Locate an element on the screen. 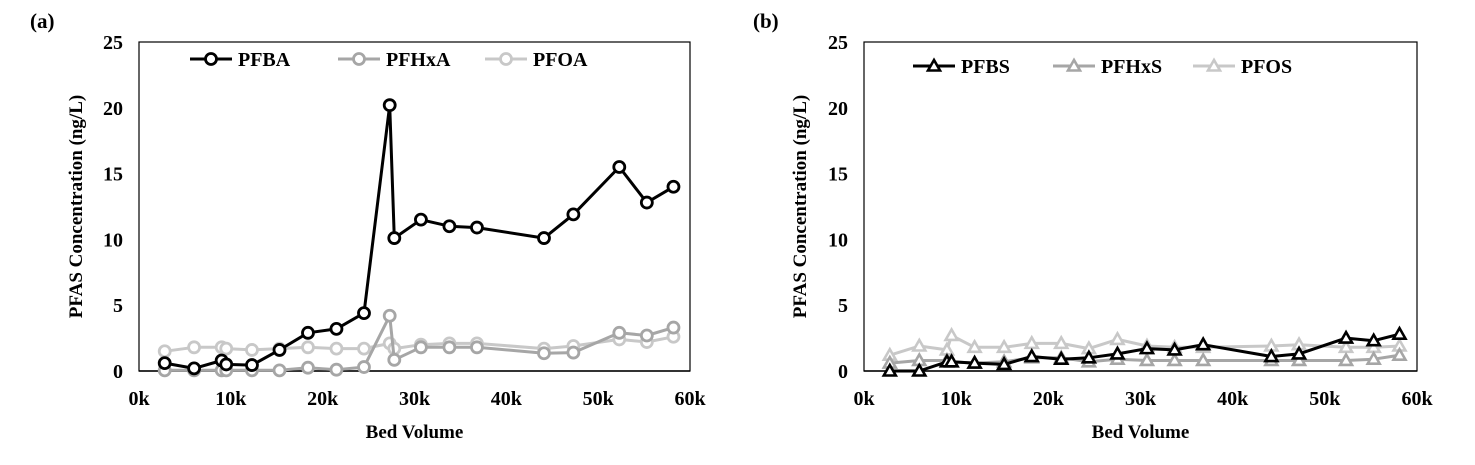  legend-item-pfbs: PFBS is located at coordinates (961, 67).